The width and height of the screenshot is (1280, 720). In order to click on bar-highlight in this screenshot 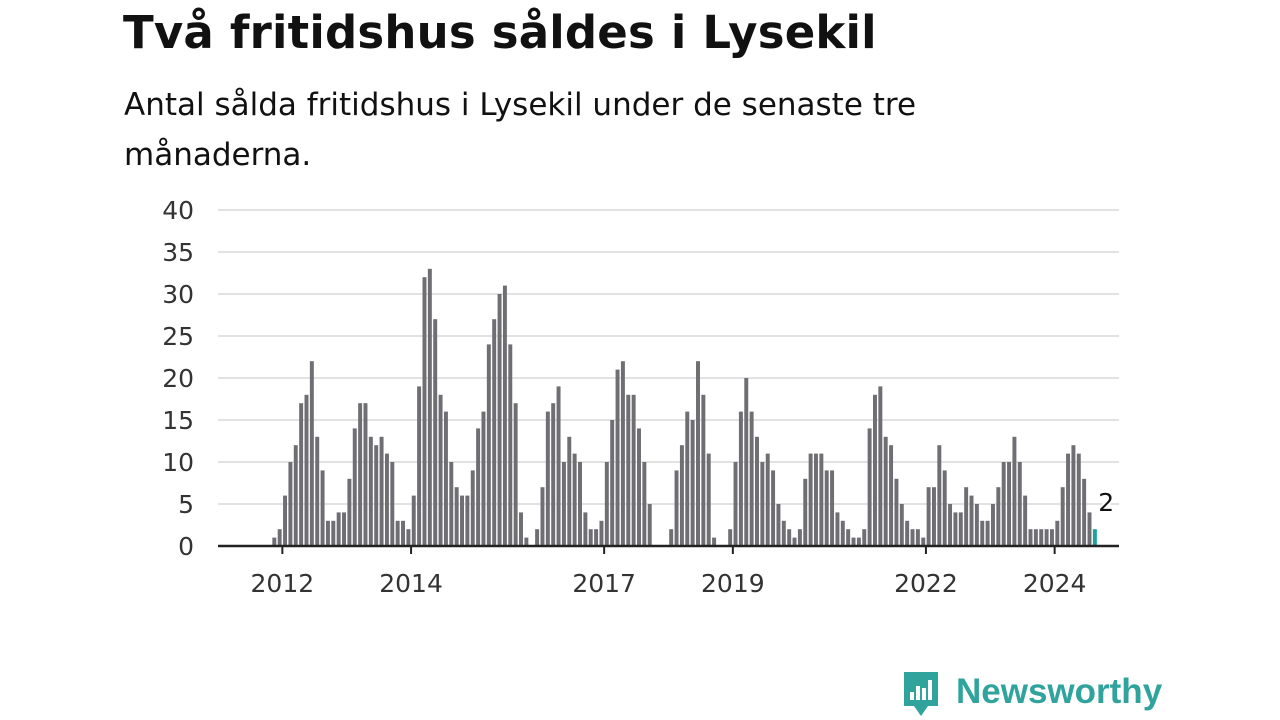, I will do `click(1094, 537)`.